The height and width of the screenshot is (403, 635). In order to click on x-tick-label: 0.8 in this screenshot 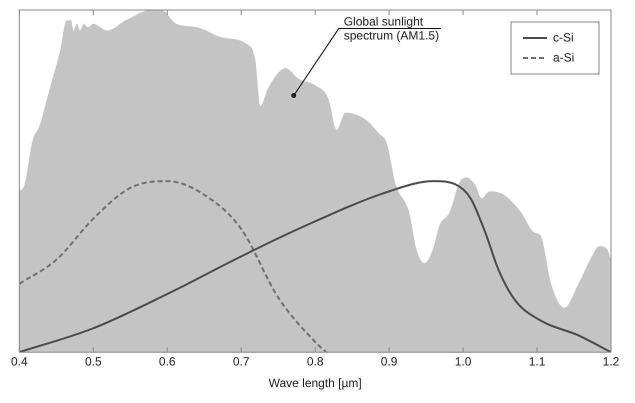, I will do `click(315, 361)`.